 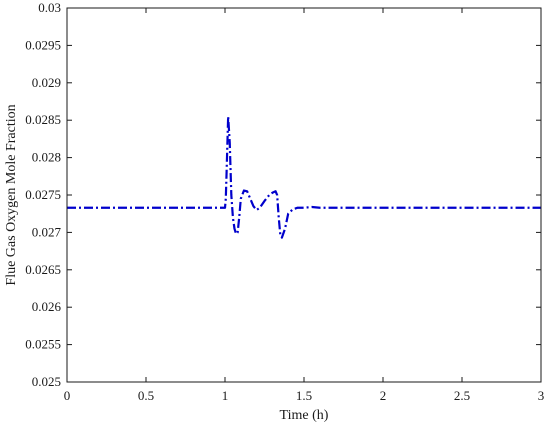 What do you see at coordinates (43, 44) in the screenshot?
I see `y-tick-label: 0.0295` at bounding box center [43, 44].